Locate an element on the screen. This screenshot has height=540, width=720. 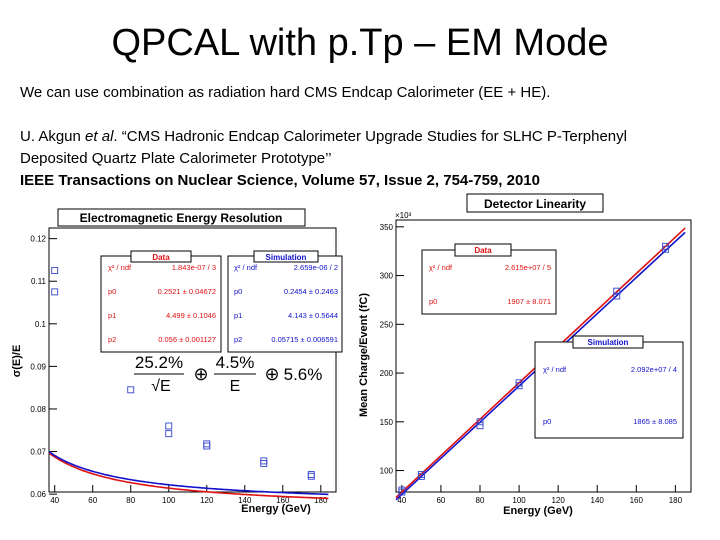
formula-e: E is located at coordinates (235, 386).